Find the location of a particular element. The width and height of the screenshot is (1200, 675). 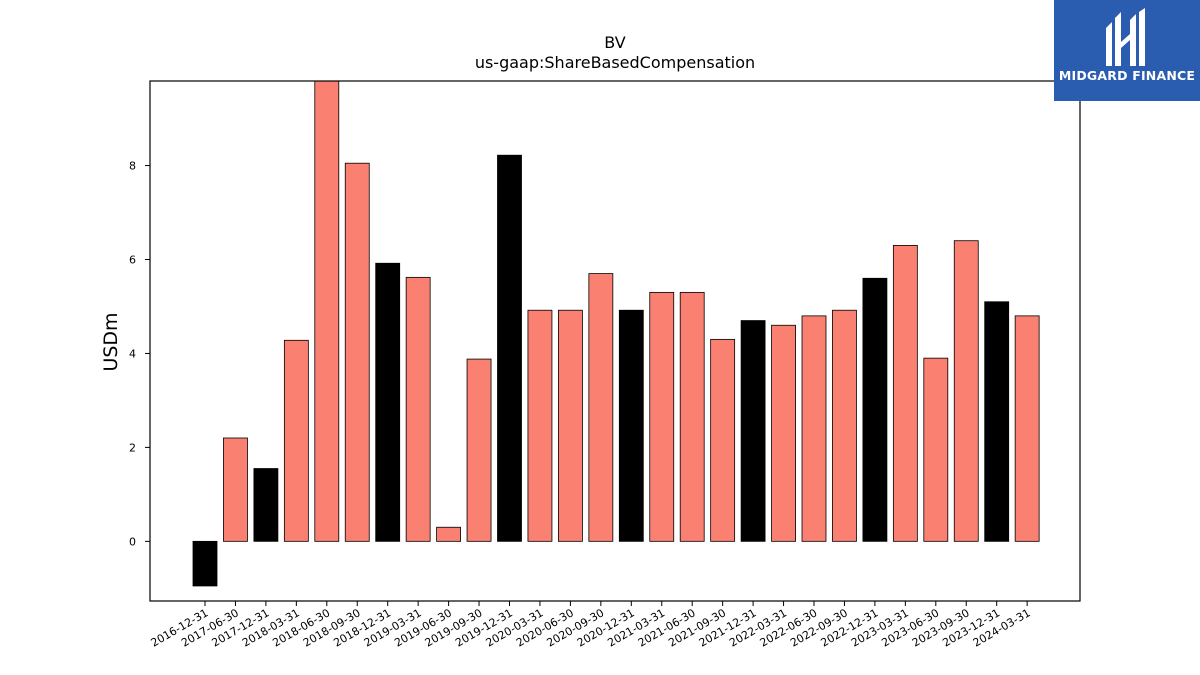

logo-text: MIDGARD FINANCE is located at coordinates (1127, 75).